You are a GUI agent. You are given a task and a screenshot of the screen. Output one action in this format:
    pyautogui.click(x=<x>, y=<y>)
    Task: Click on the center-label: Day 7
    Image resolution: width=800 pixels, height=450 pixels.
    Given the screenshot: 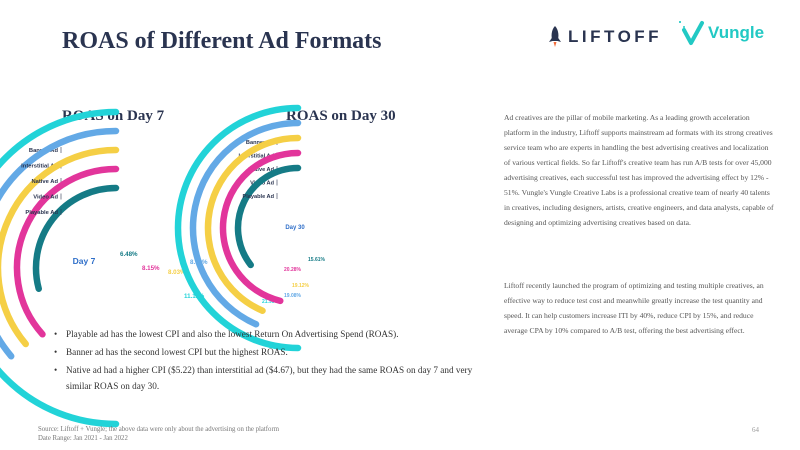 What is the action you would take?
    pyautogui.click(x=84, y=261)
    